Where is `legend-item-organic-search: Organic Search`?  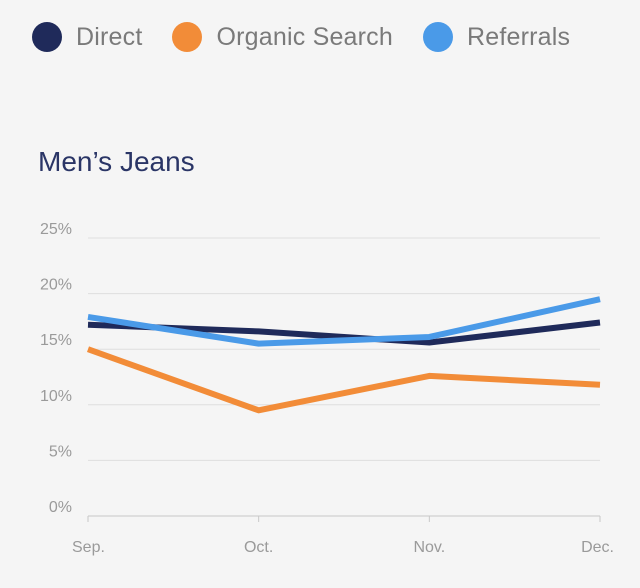
legend-item-organic-search: Organic Search is located at coordinates (282, 37).